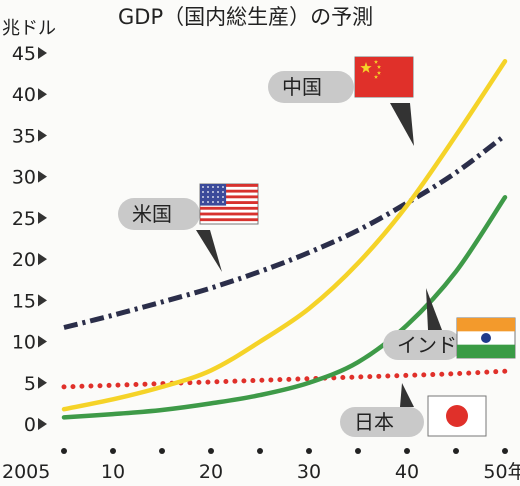  I want to click on japan-flag, so click(457, 416).